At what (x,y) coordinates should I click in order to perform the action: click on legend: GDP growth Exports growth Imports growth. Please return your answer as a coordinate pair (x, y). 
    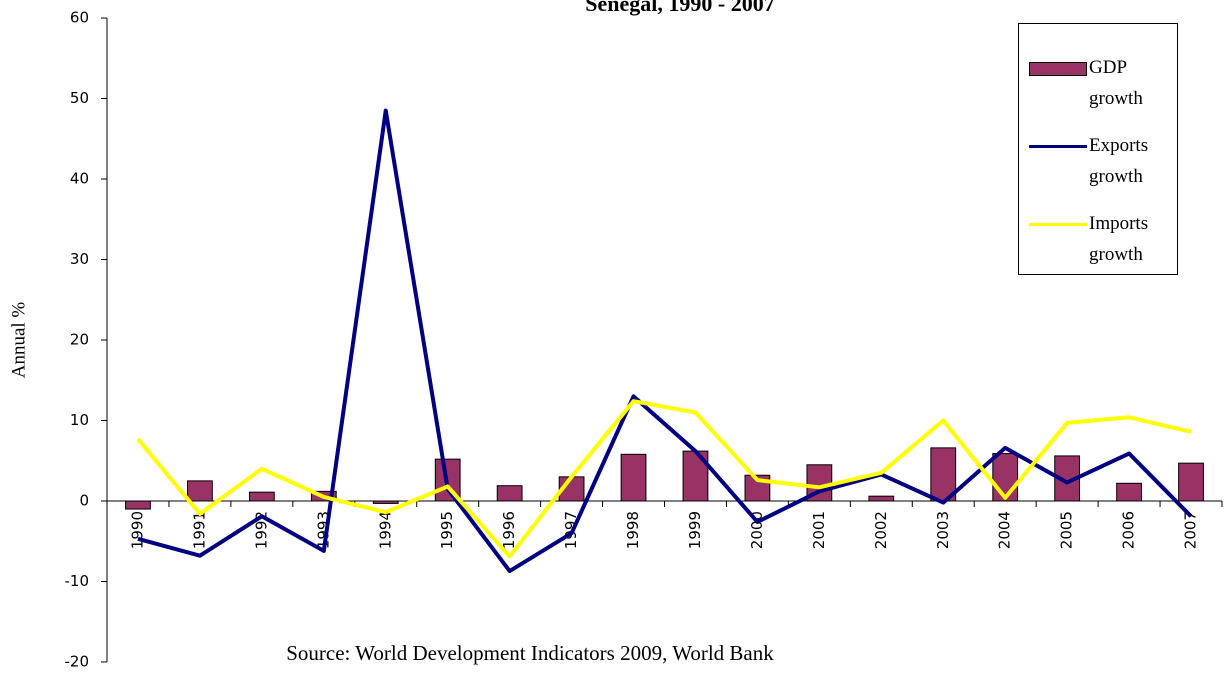
    Looking at the image, I should click on (1098, 149).